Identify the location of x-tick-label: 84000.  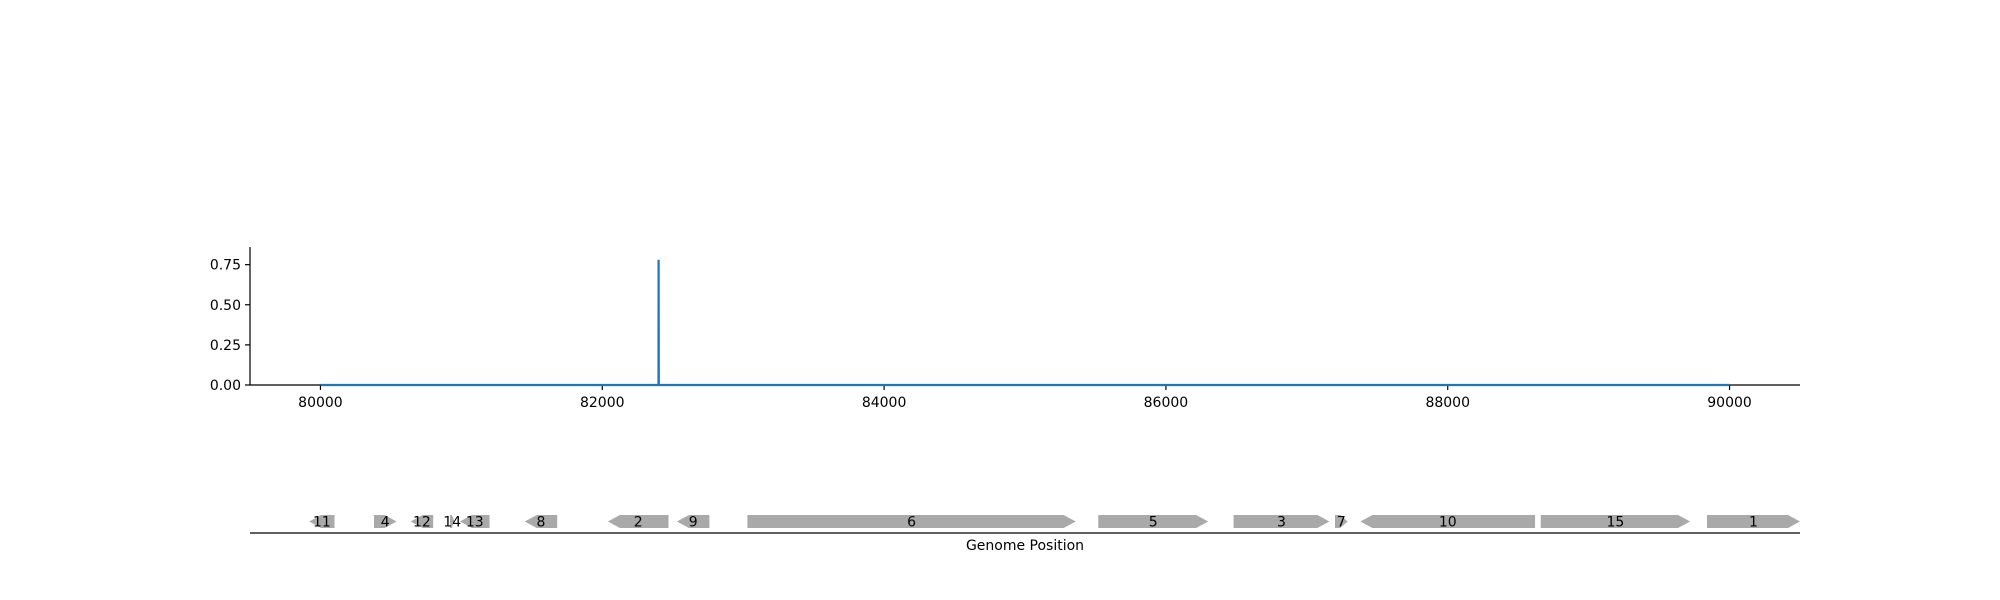
(884, 403).